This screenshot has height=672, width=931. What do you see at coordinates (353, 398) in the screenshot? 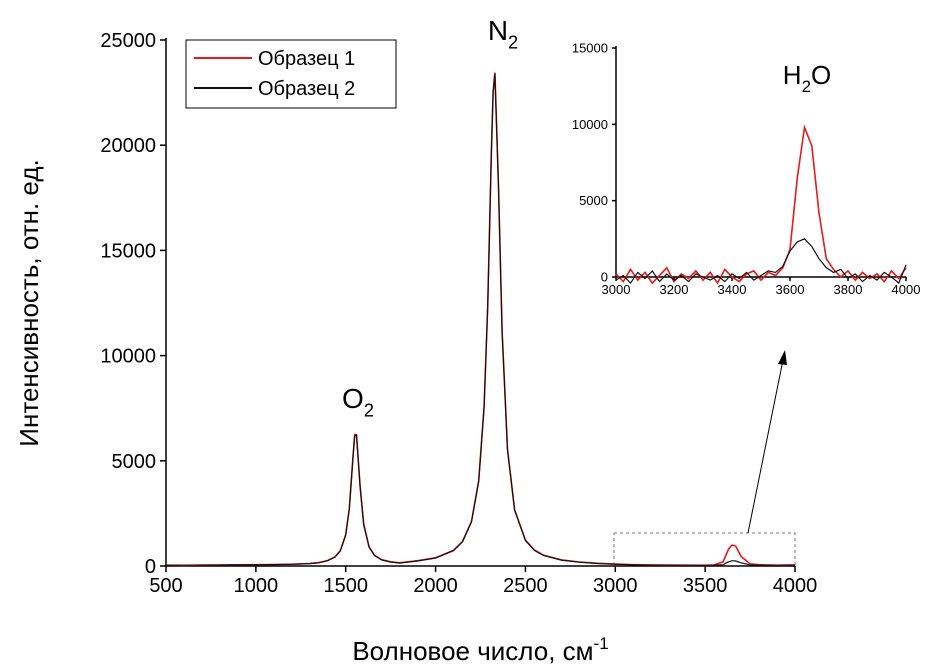
I see `annotation-text: O` at bounding box center [353, 398].